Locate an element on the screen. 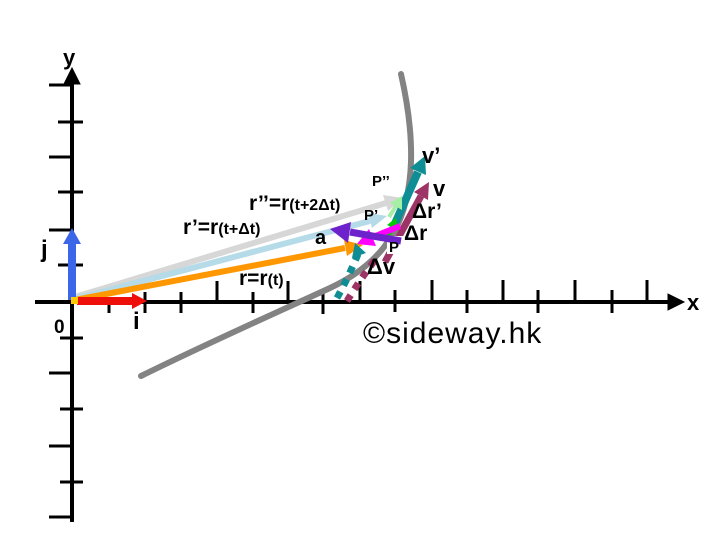 Image resolution: width=721 pixels, height=538 pixels. label-point-p: P is located at coordinates (394, 247).